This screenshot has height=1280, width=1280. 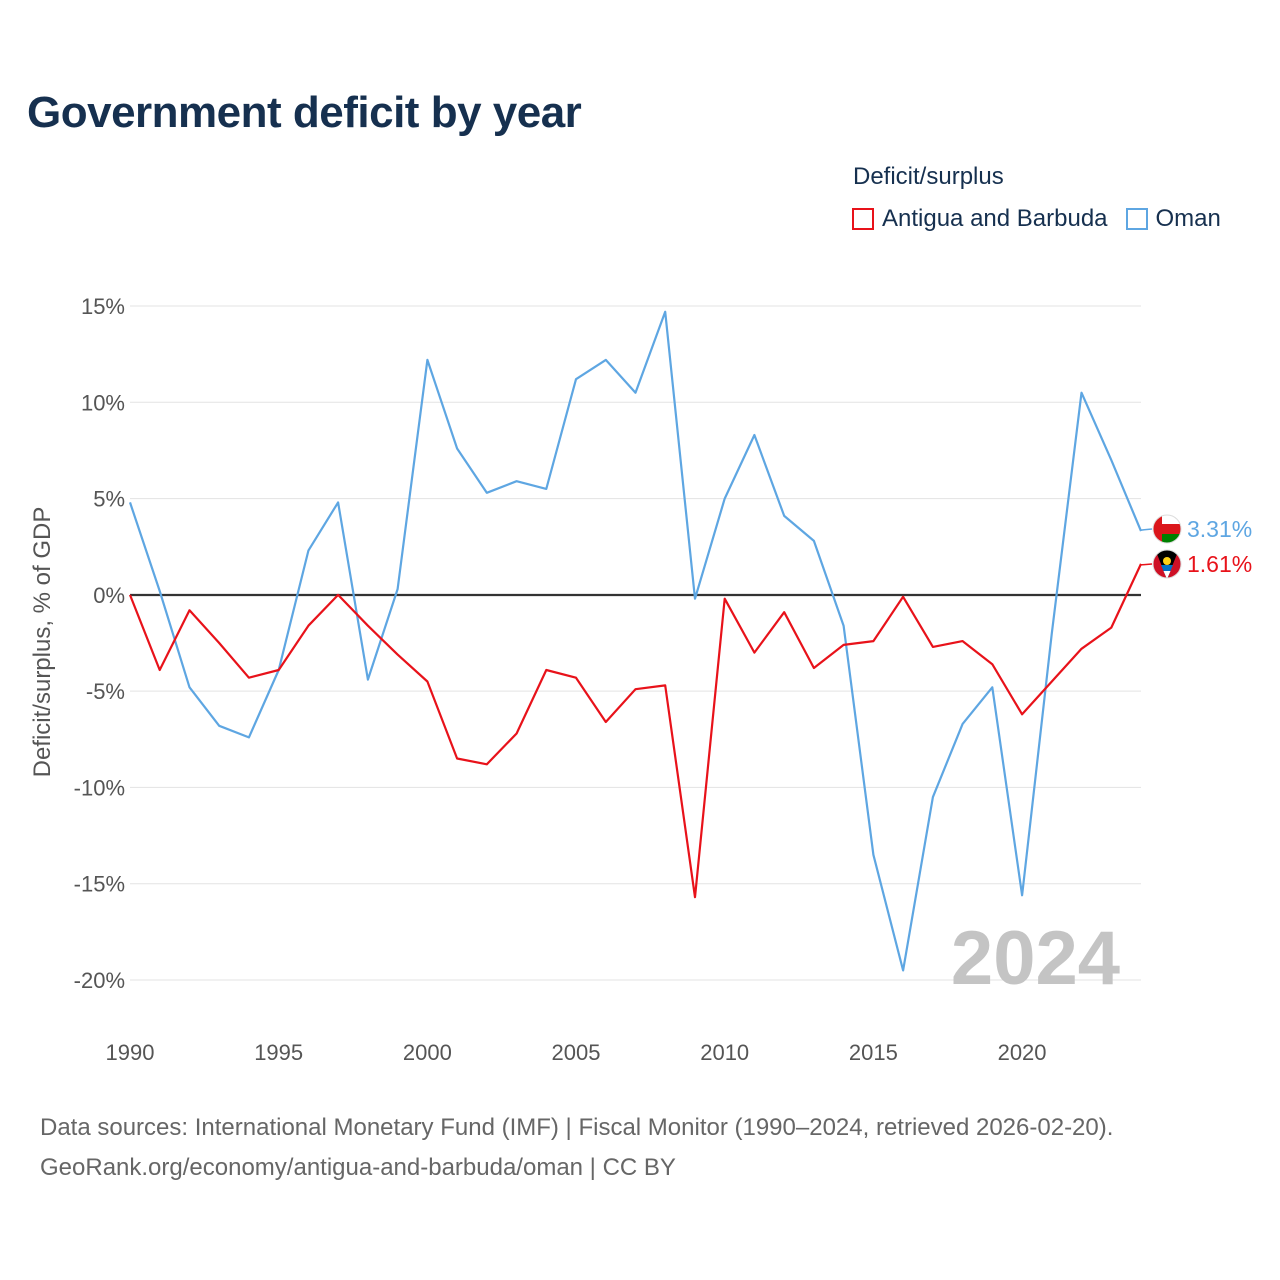 I want to click on legend-swatch-antigua, so click(x=863, y=219).